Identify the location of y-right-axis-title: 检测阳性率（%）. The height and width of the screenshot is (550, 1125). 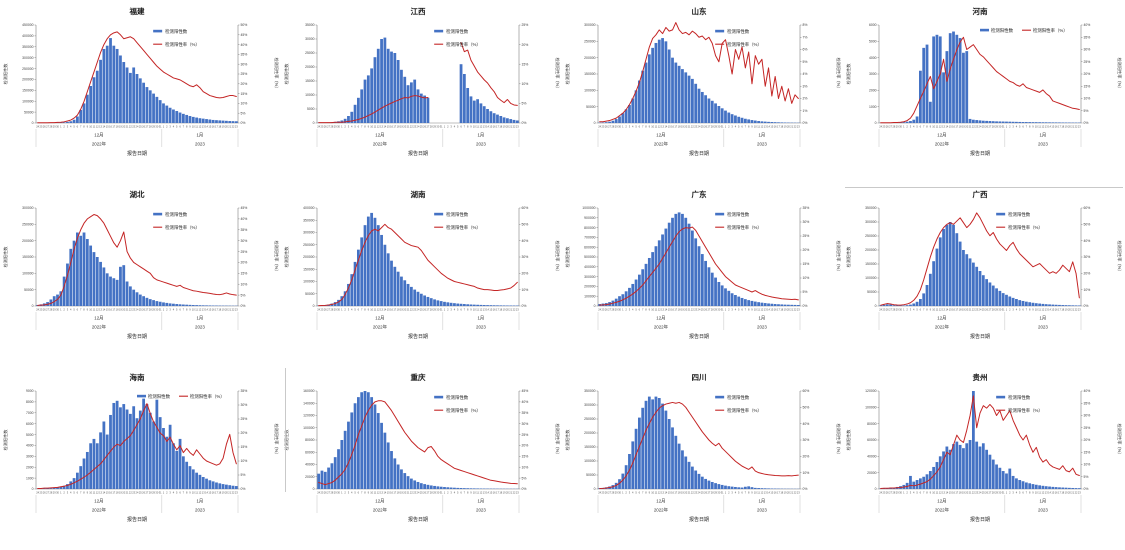
(276, 73).